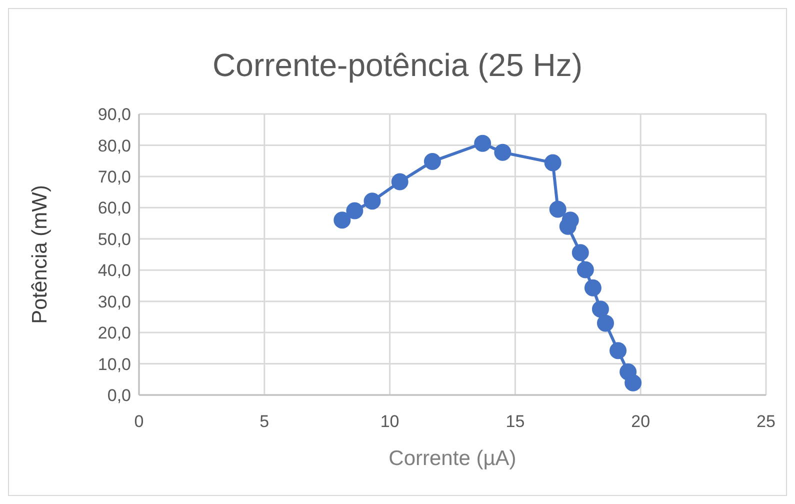  I want to click on y-tick-label: 90,0, so click(114, 114).